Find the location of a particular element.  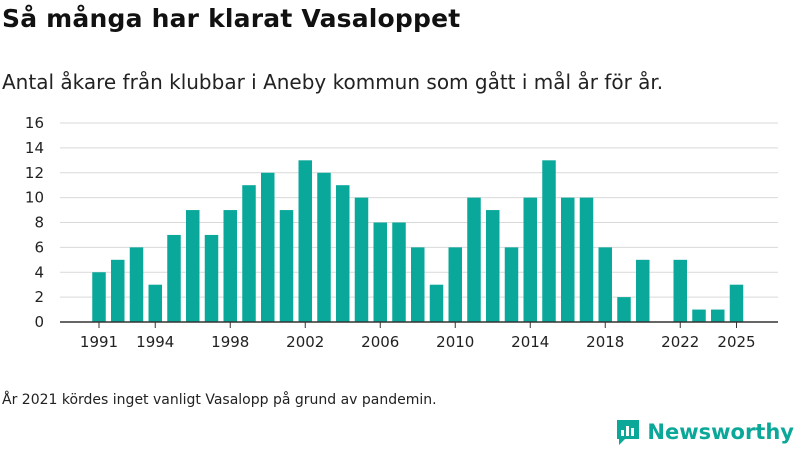

x-tick-label: 2014 is located at coordinates (530, 342).